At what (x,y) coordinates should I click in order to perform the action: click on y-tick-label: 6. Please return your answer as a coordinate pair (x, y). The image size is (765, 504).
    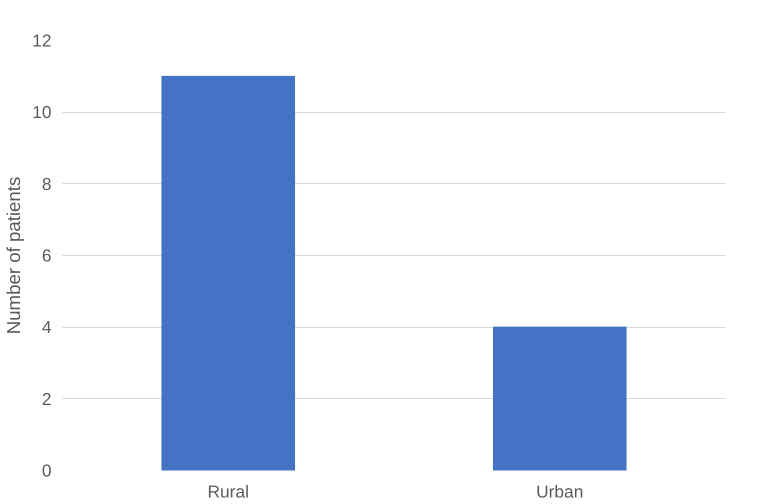
    Looking at the image, I should click on (47, 256).